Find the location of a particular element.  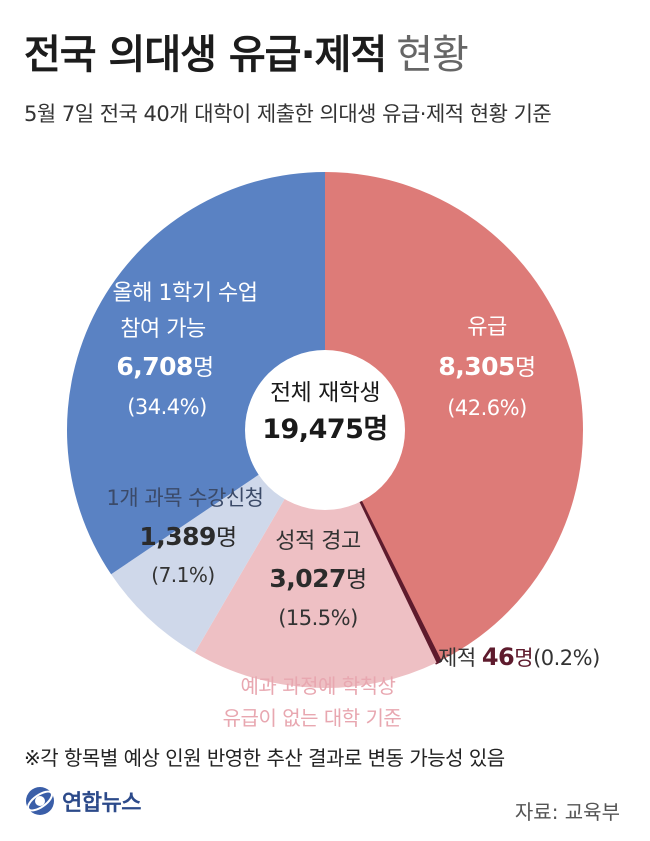

slice-value-one-course: 1,389명 is located at coordinates (187, 536).